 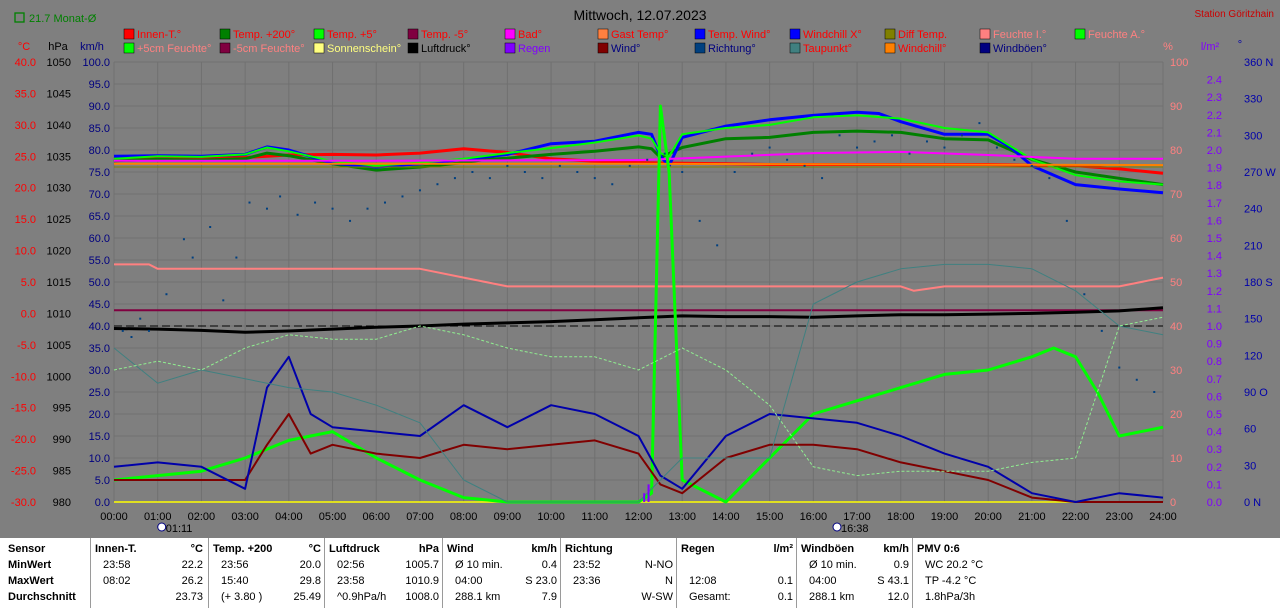 I want to click on wind-tick-label: 85.0, so click(x=99, y=129).